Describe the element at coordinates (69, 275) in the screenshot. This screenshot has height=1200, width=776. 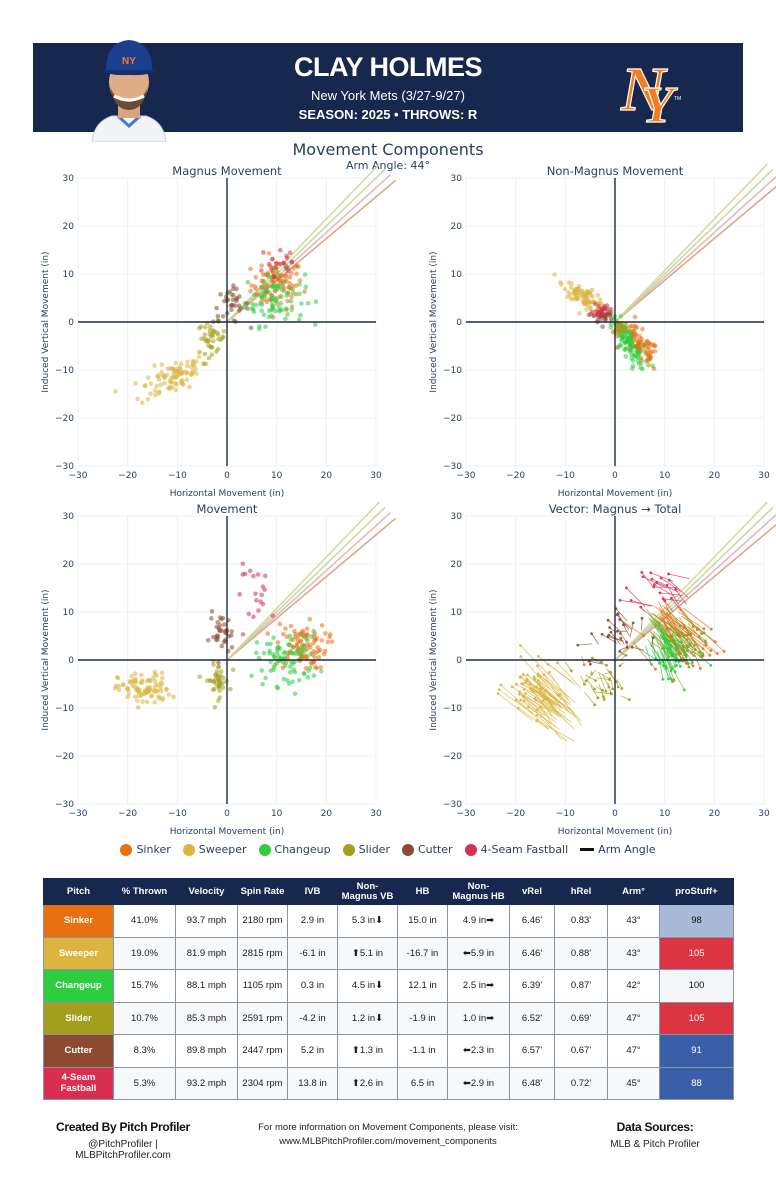
I see `y-tick-label: 10` at that location.